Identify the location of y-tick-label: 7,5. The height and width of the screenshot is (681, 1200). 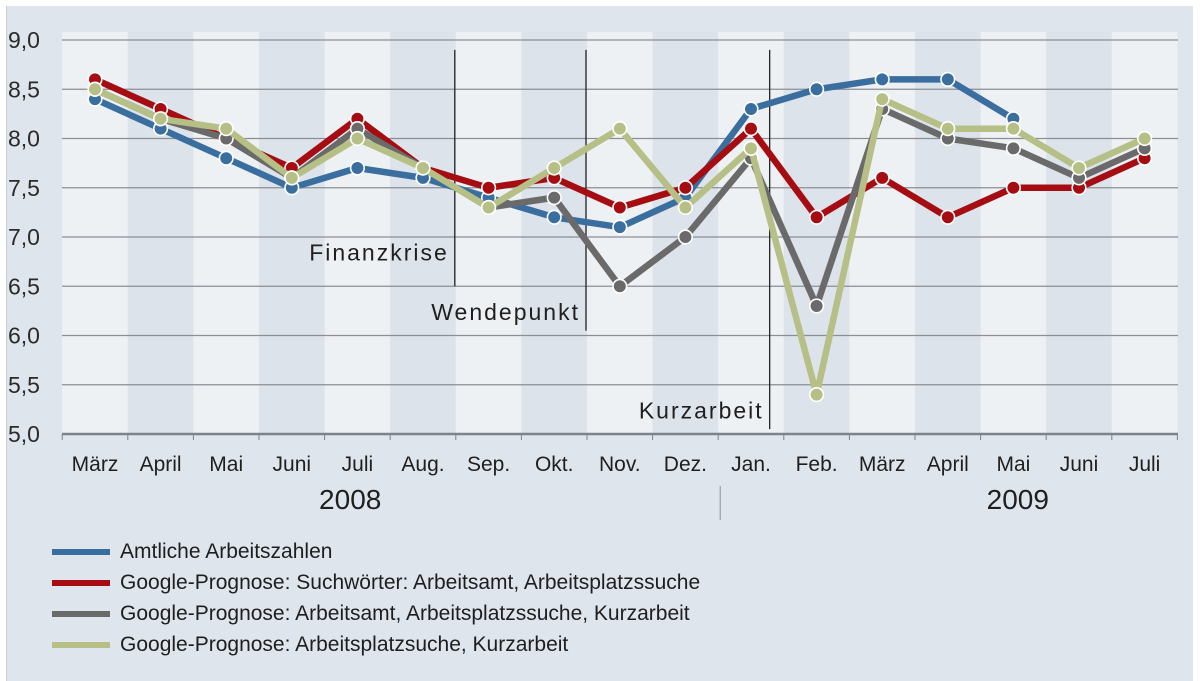
(24, 188).